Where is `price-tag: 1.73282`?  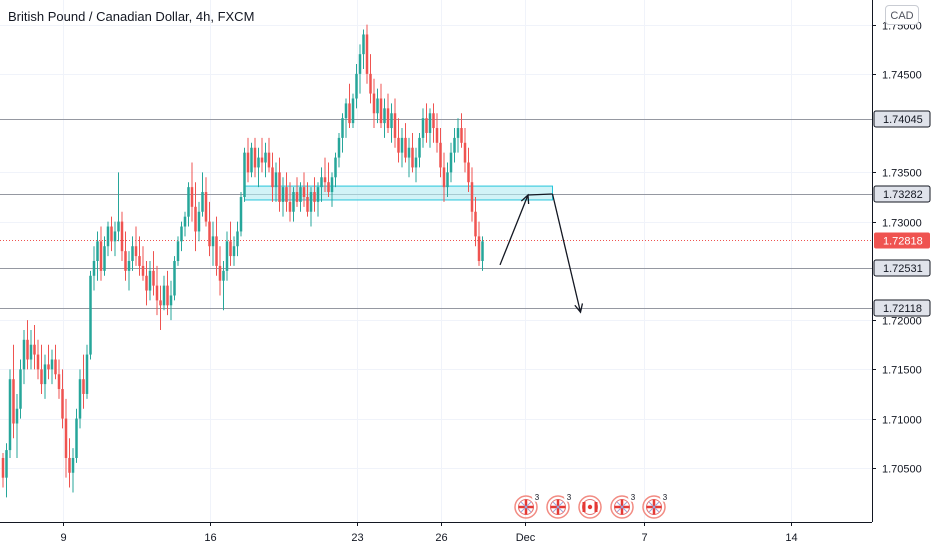 price-tag: 1.73282 is located at coordinates (902, 194).